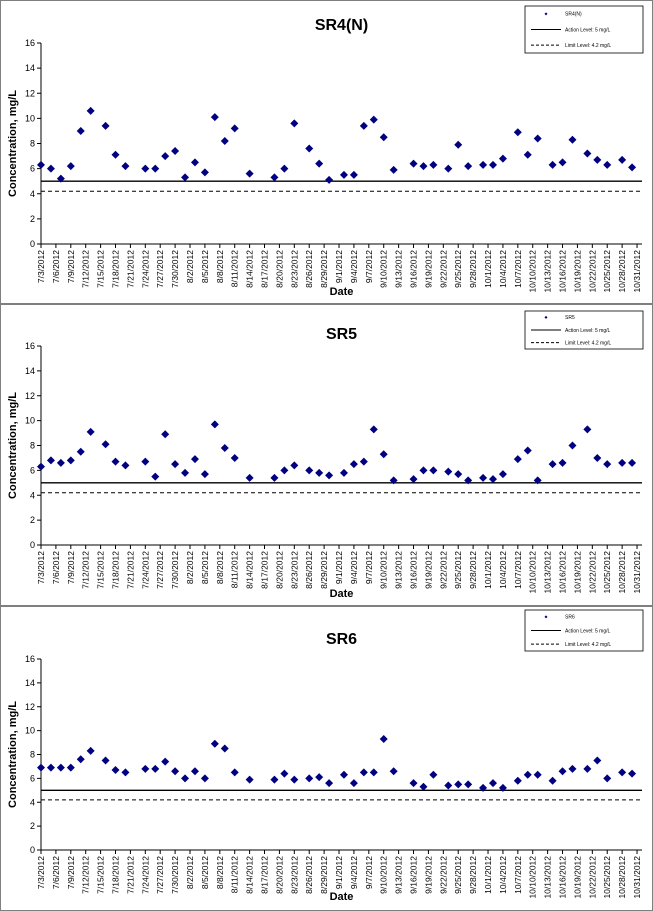 The height and width of the screenshot is (911, 653). I want to click on chart-title: SR6, so click(341, 639).